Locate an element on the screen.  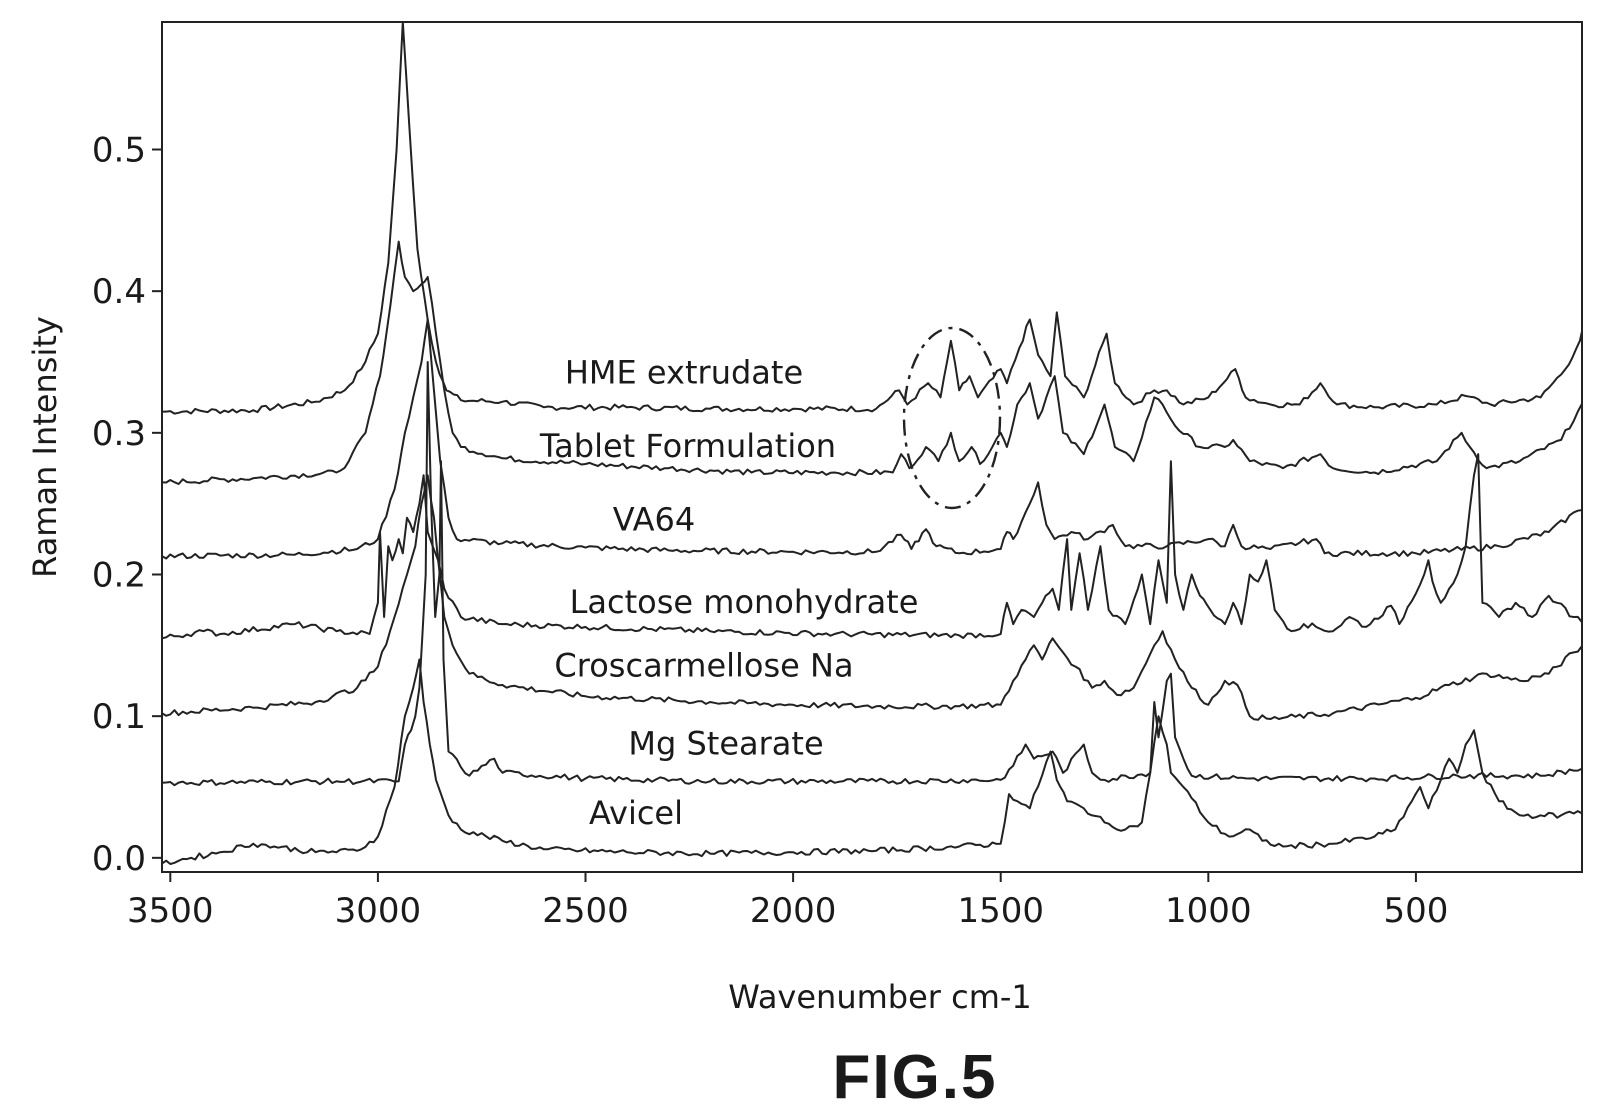
series-label: HME extrudate is located at coordinates (684, 372).